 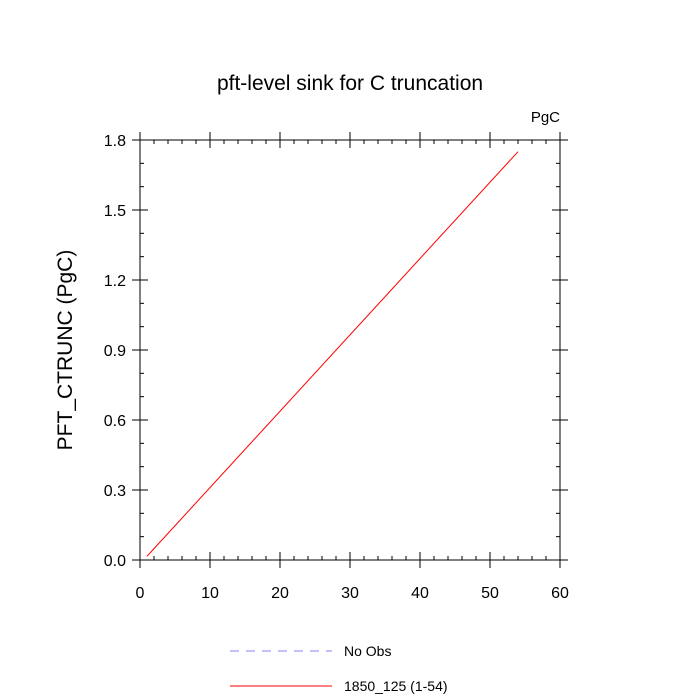 What do you see at coordinates (115, 281) in the screenshot?
I see `y-tick-label: 1.2` at bounding box center [115, 281].